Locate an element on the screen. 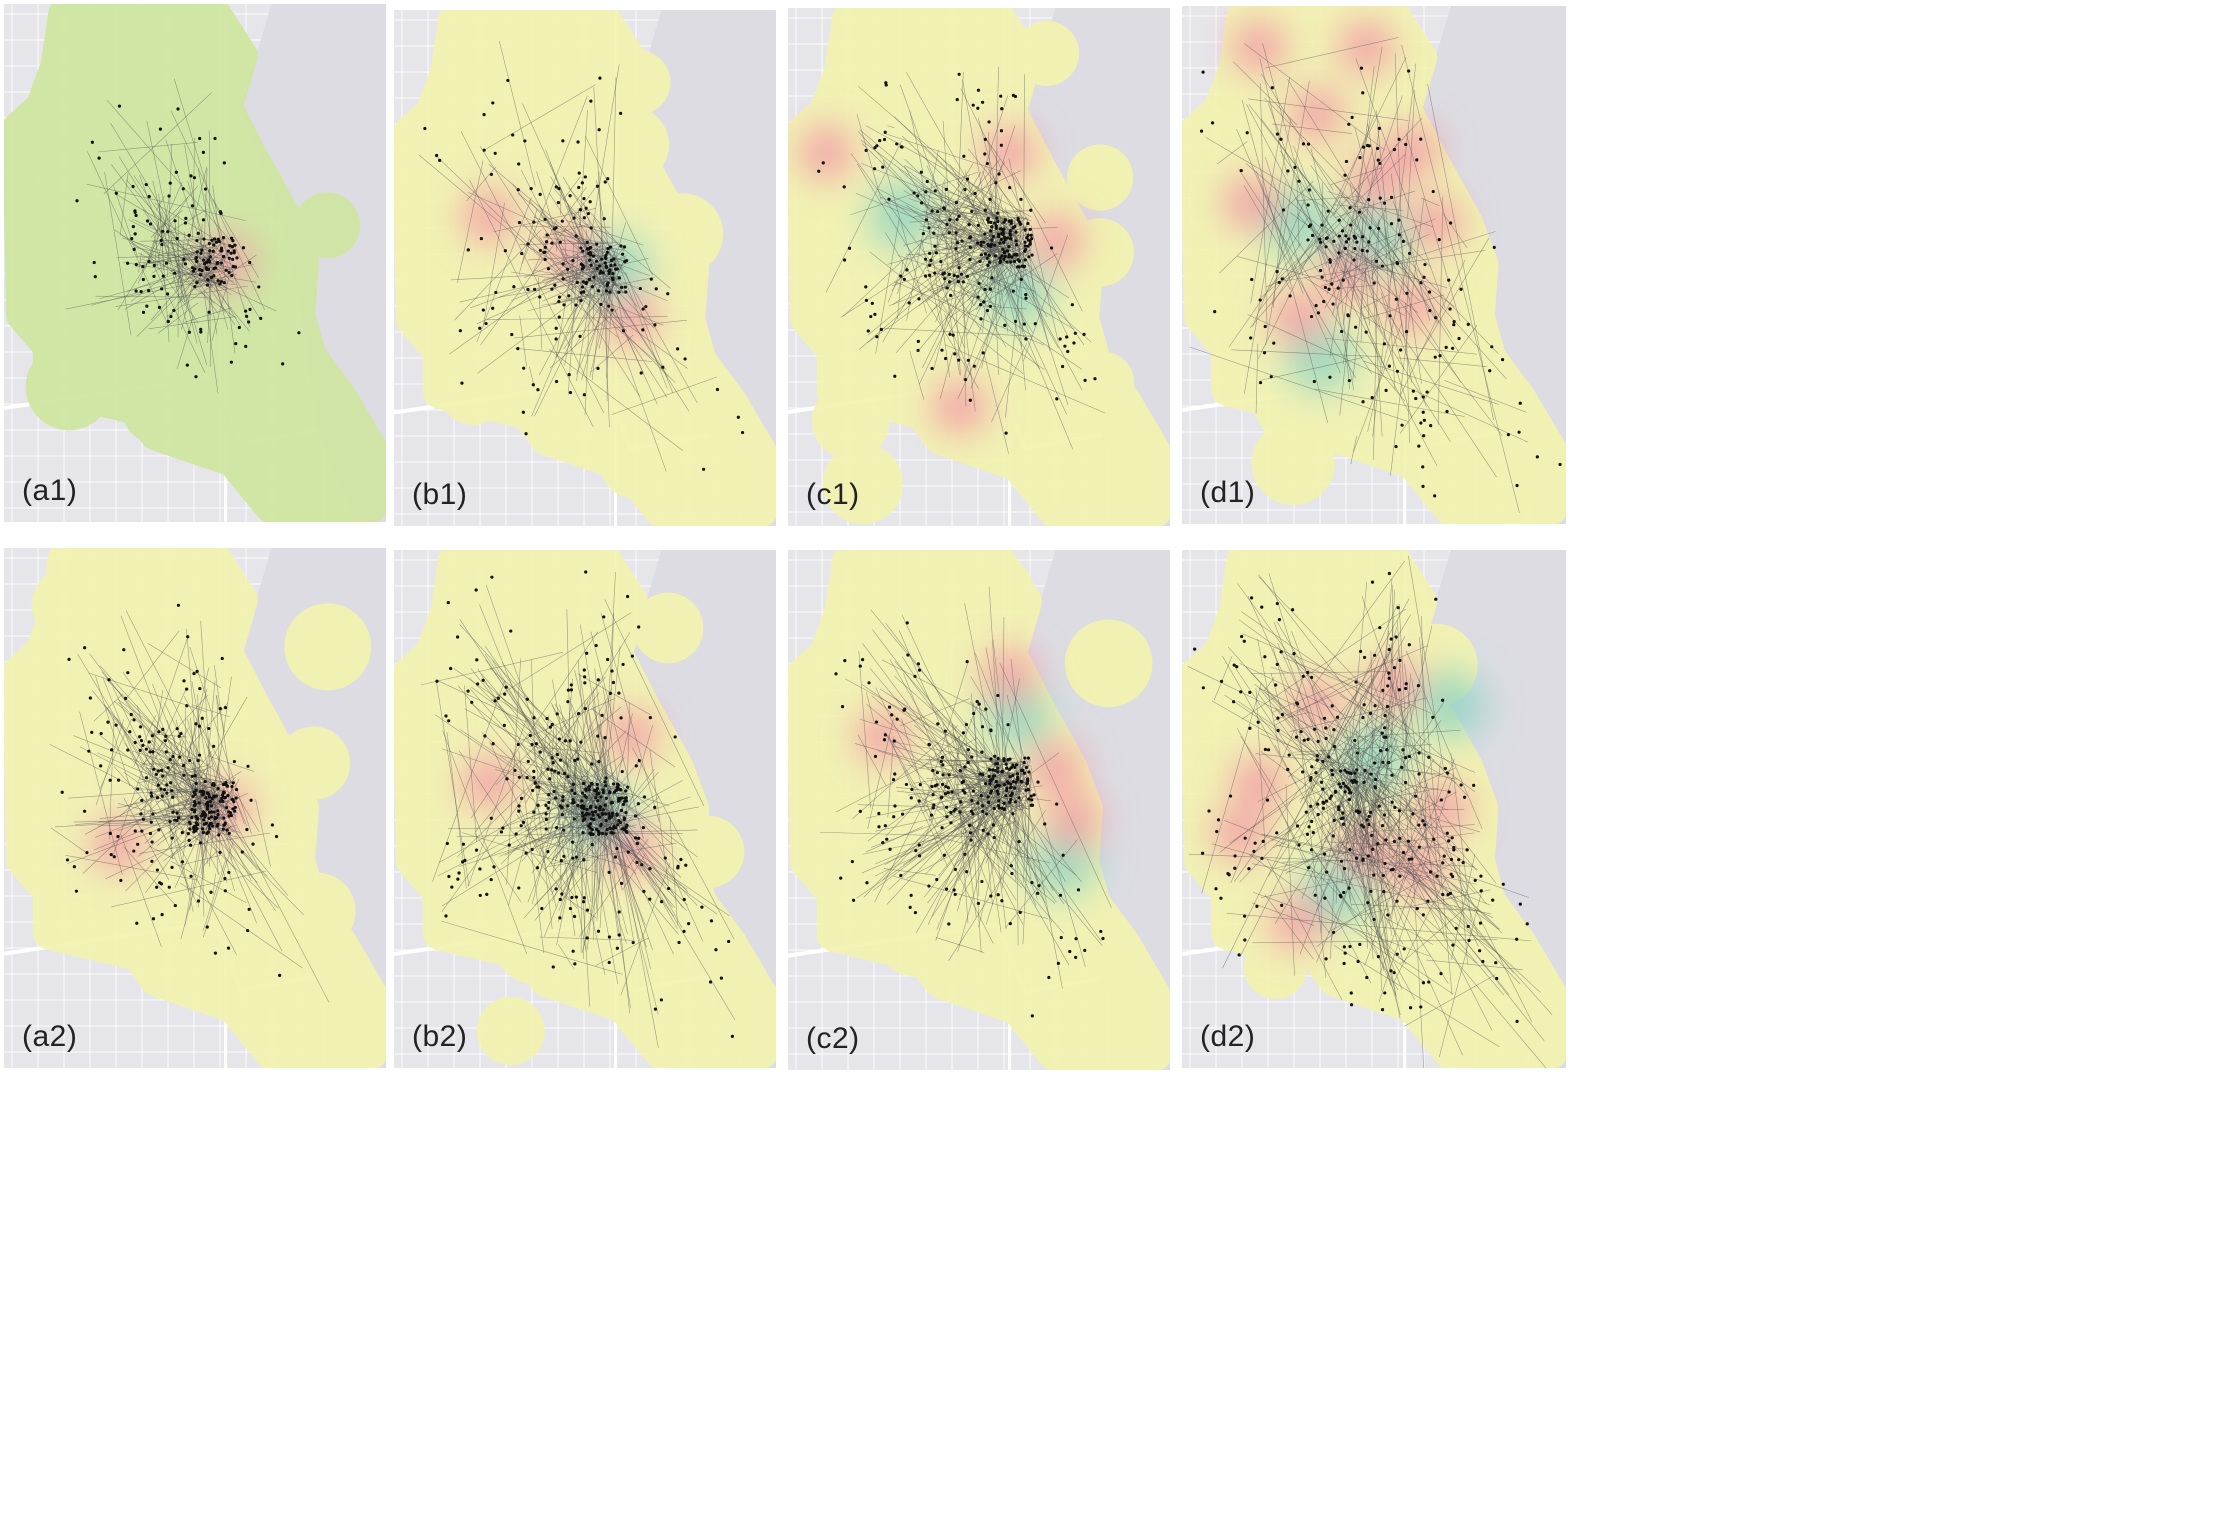 The height and width of the screenshot is (1530, 2225). map-panel-a2: (a2) is located at coordinates (195, 808).